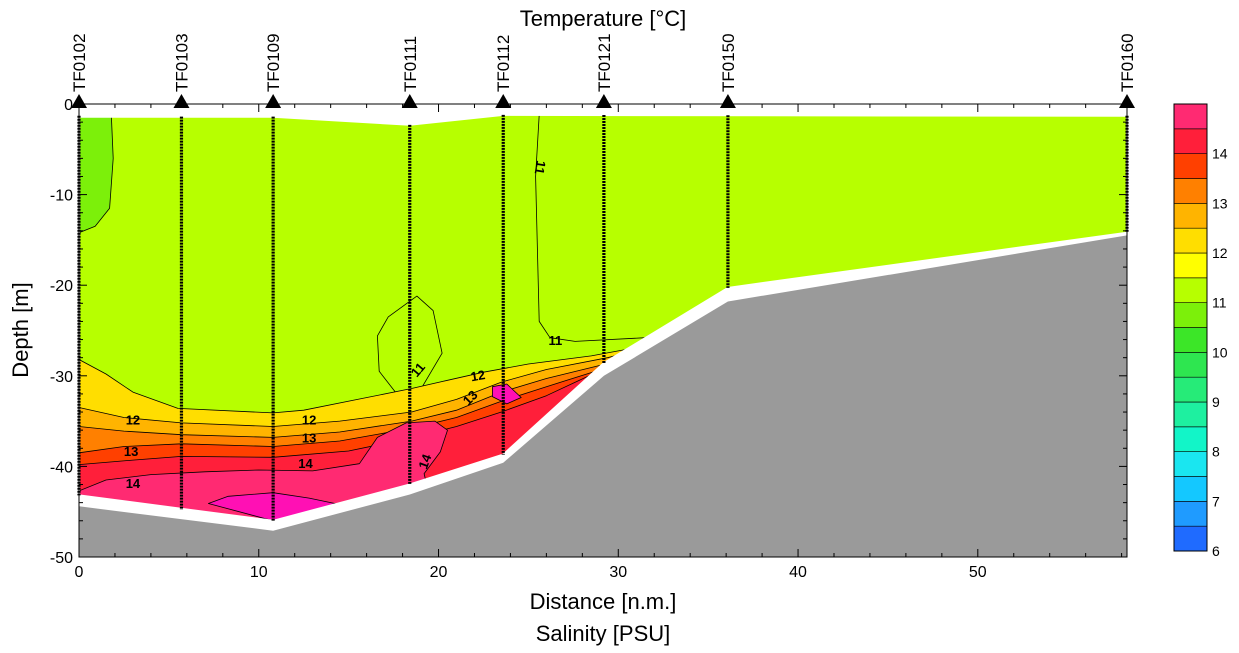 The height and width of the screenshot is (653, 1239). What do you see at coordinates (181, 101) in the screenshot?
I see `station-marker-TF0103` at bounding box center [181, 101].